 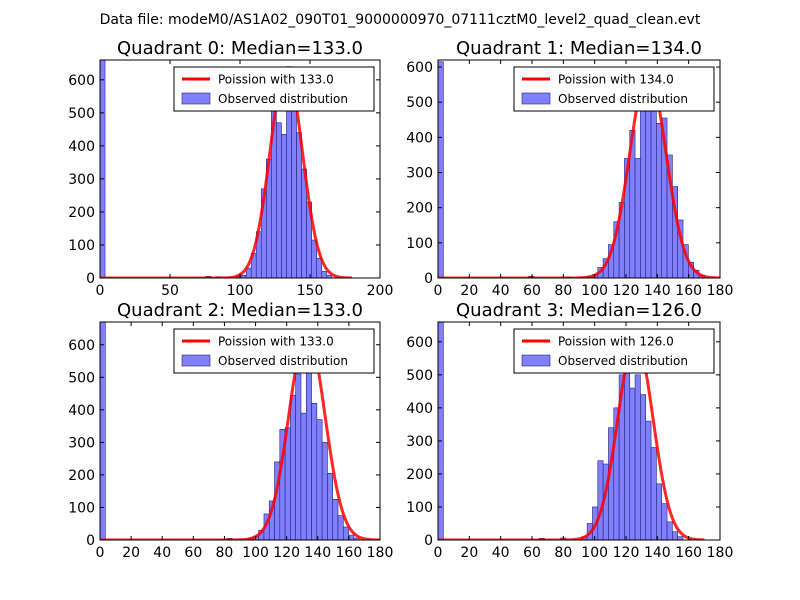 I want to click on quadrant-2-legend: Poission with 133.0 Observed distribution, so click(x=274, y=351).